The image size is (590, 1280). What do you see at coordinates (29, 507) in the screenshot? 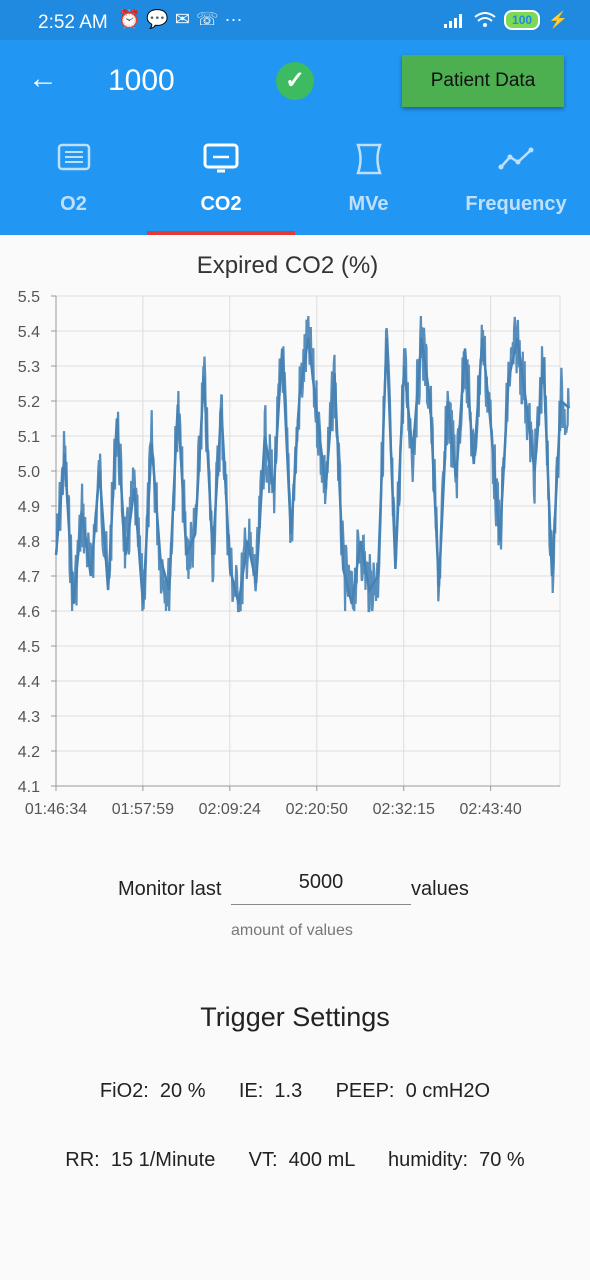
I see `y-tick-label: 4.9` at bounding box center [29, 507].